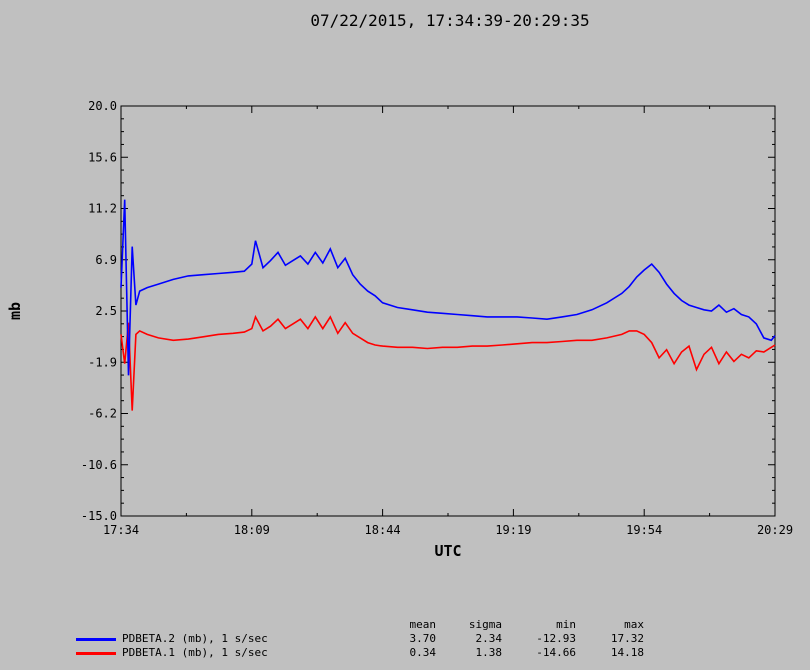 The image size is (810, 670). Describe the element at coordinates (102, 362) in the screenshot. I see `y-tick-label: -1.9` at that location.